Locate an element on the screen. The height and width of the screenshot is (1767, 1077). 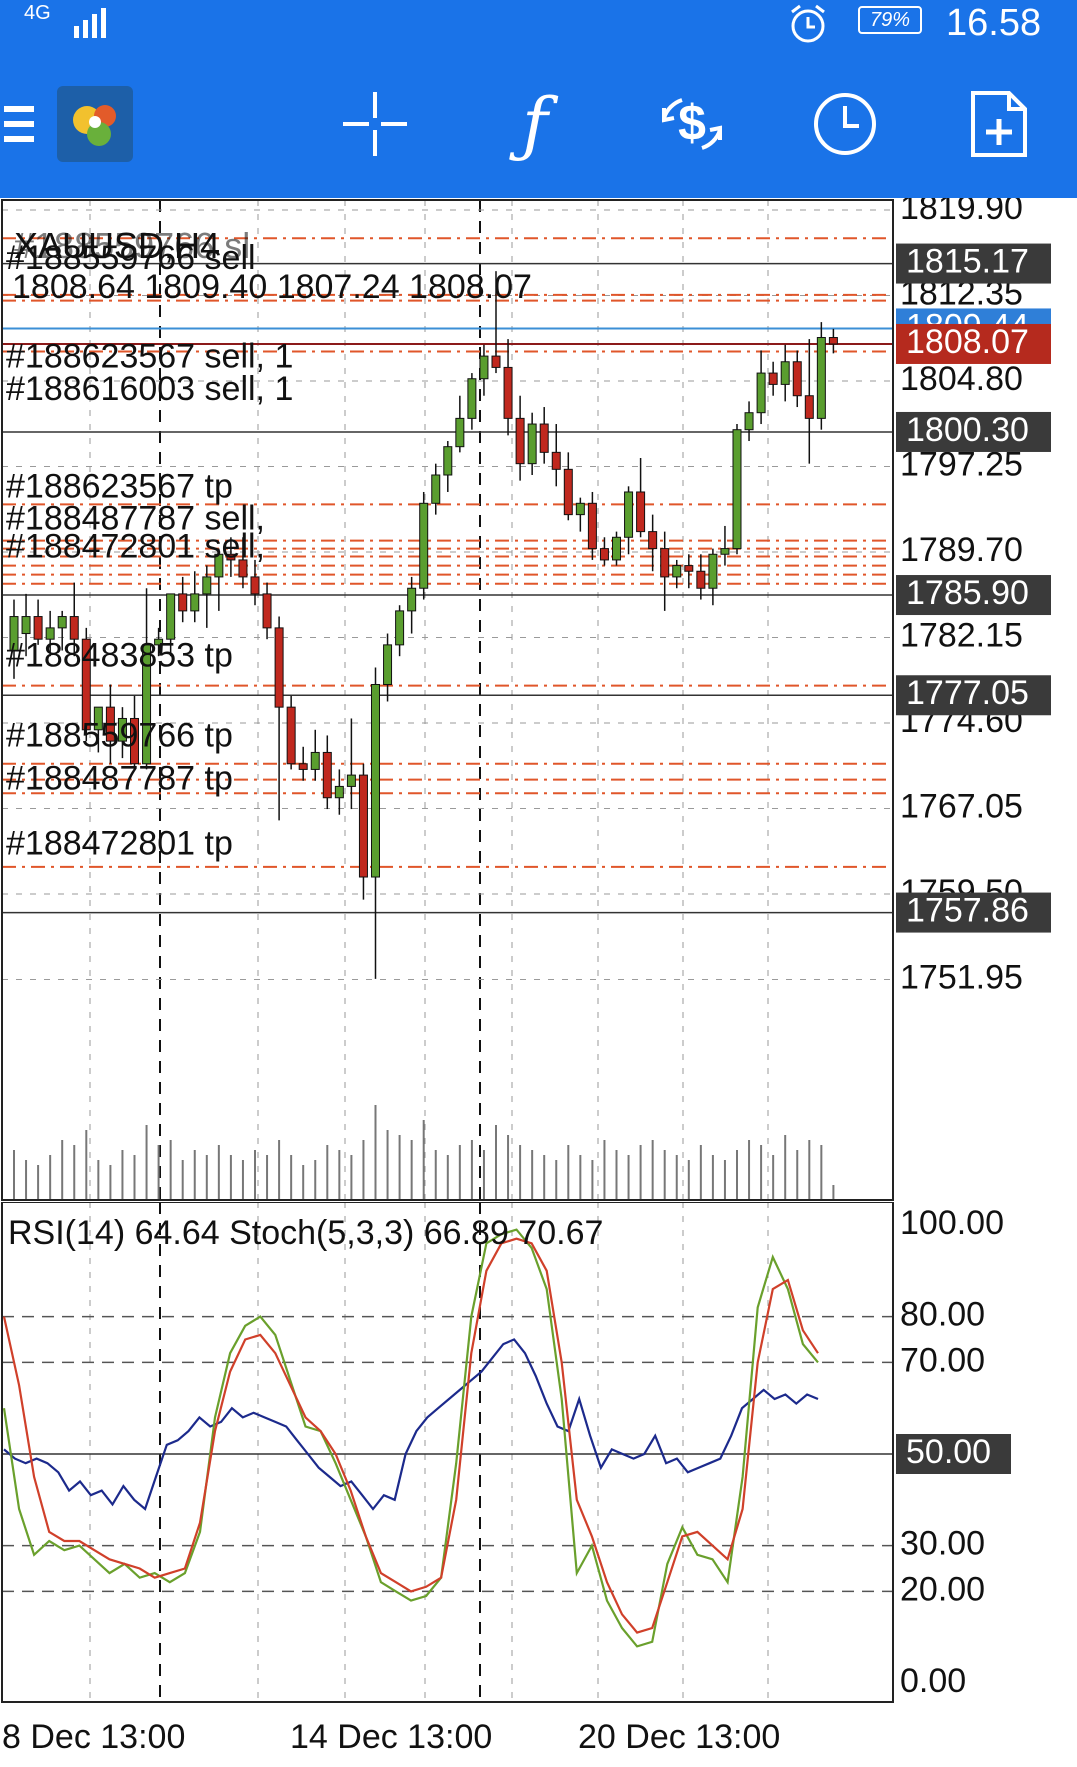
order-label: #188483853 tp is located at coordinates (119, 655).